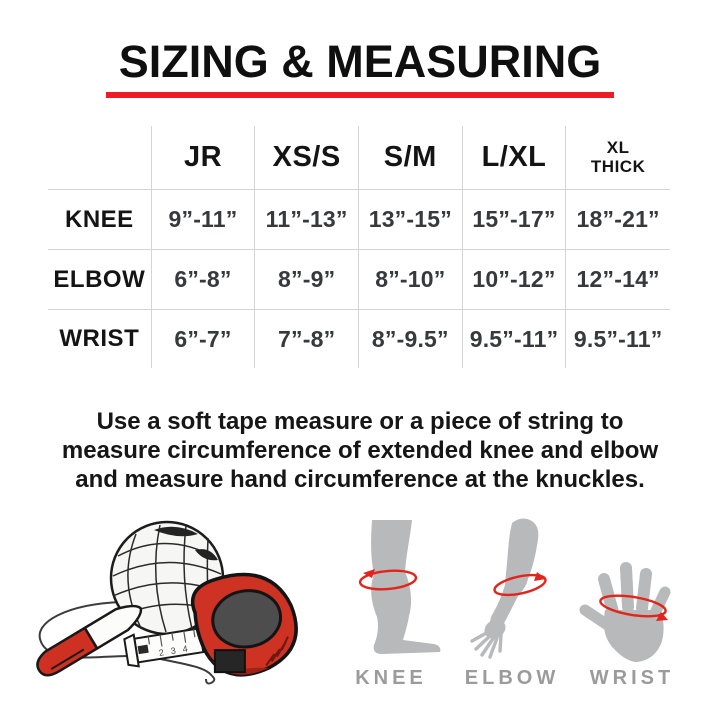 This screenshot has height=720, width=720. Describe the element at coordinates (185, 649) in the screenshot. I see `tape-number-4: 4` at that location.